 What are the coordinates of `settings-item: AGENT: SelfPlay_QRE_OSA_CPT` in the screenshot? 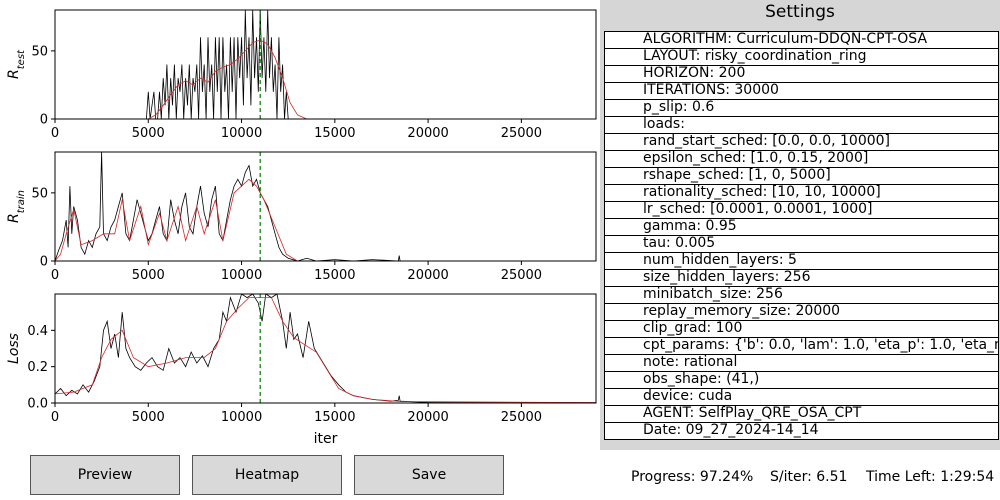 It's located at (801, 413).